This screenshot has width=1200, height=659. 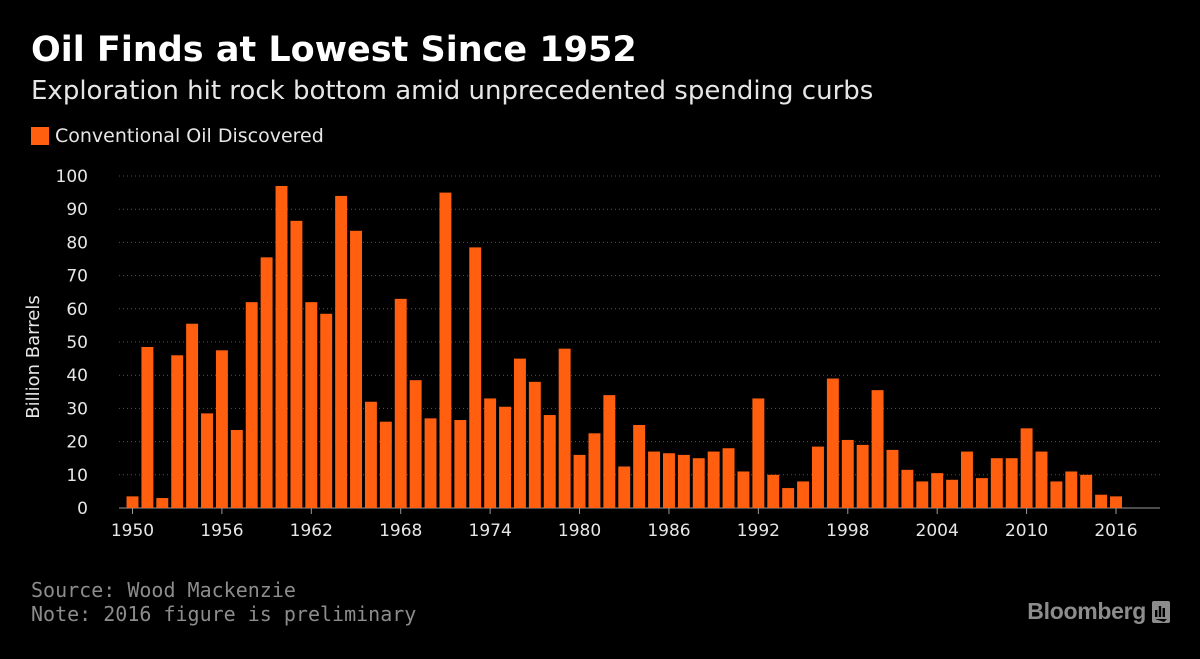 What do you see at coordinates (1071, 489) in the screenshot?
I see `bar-2013` at bounding box center [1071, 489].